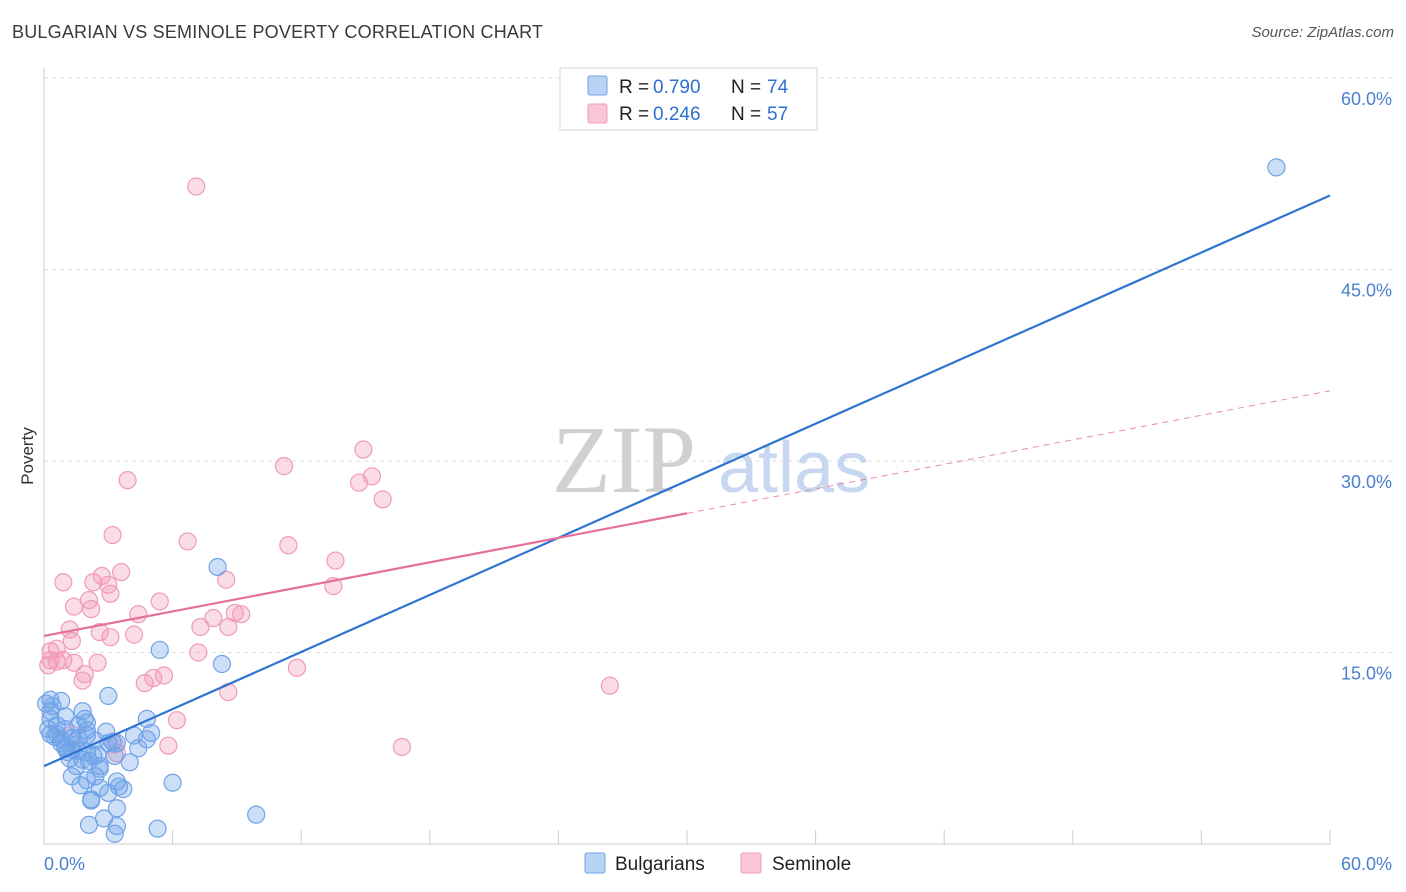 The height and width of the screenshot is (892, 1406). What do you see at coordinates (660, 864) in the screenshot?
I see `bottom-legend-bulgarians: Bulgarians` at bounding box center [660, 864].